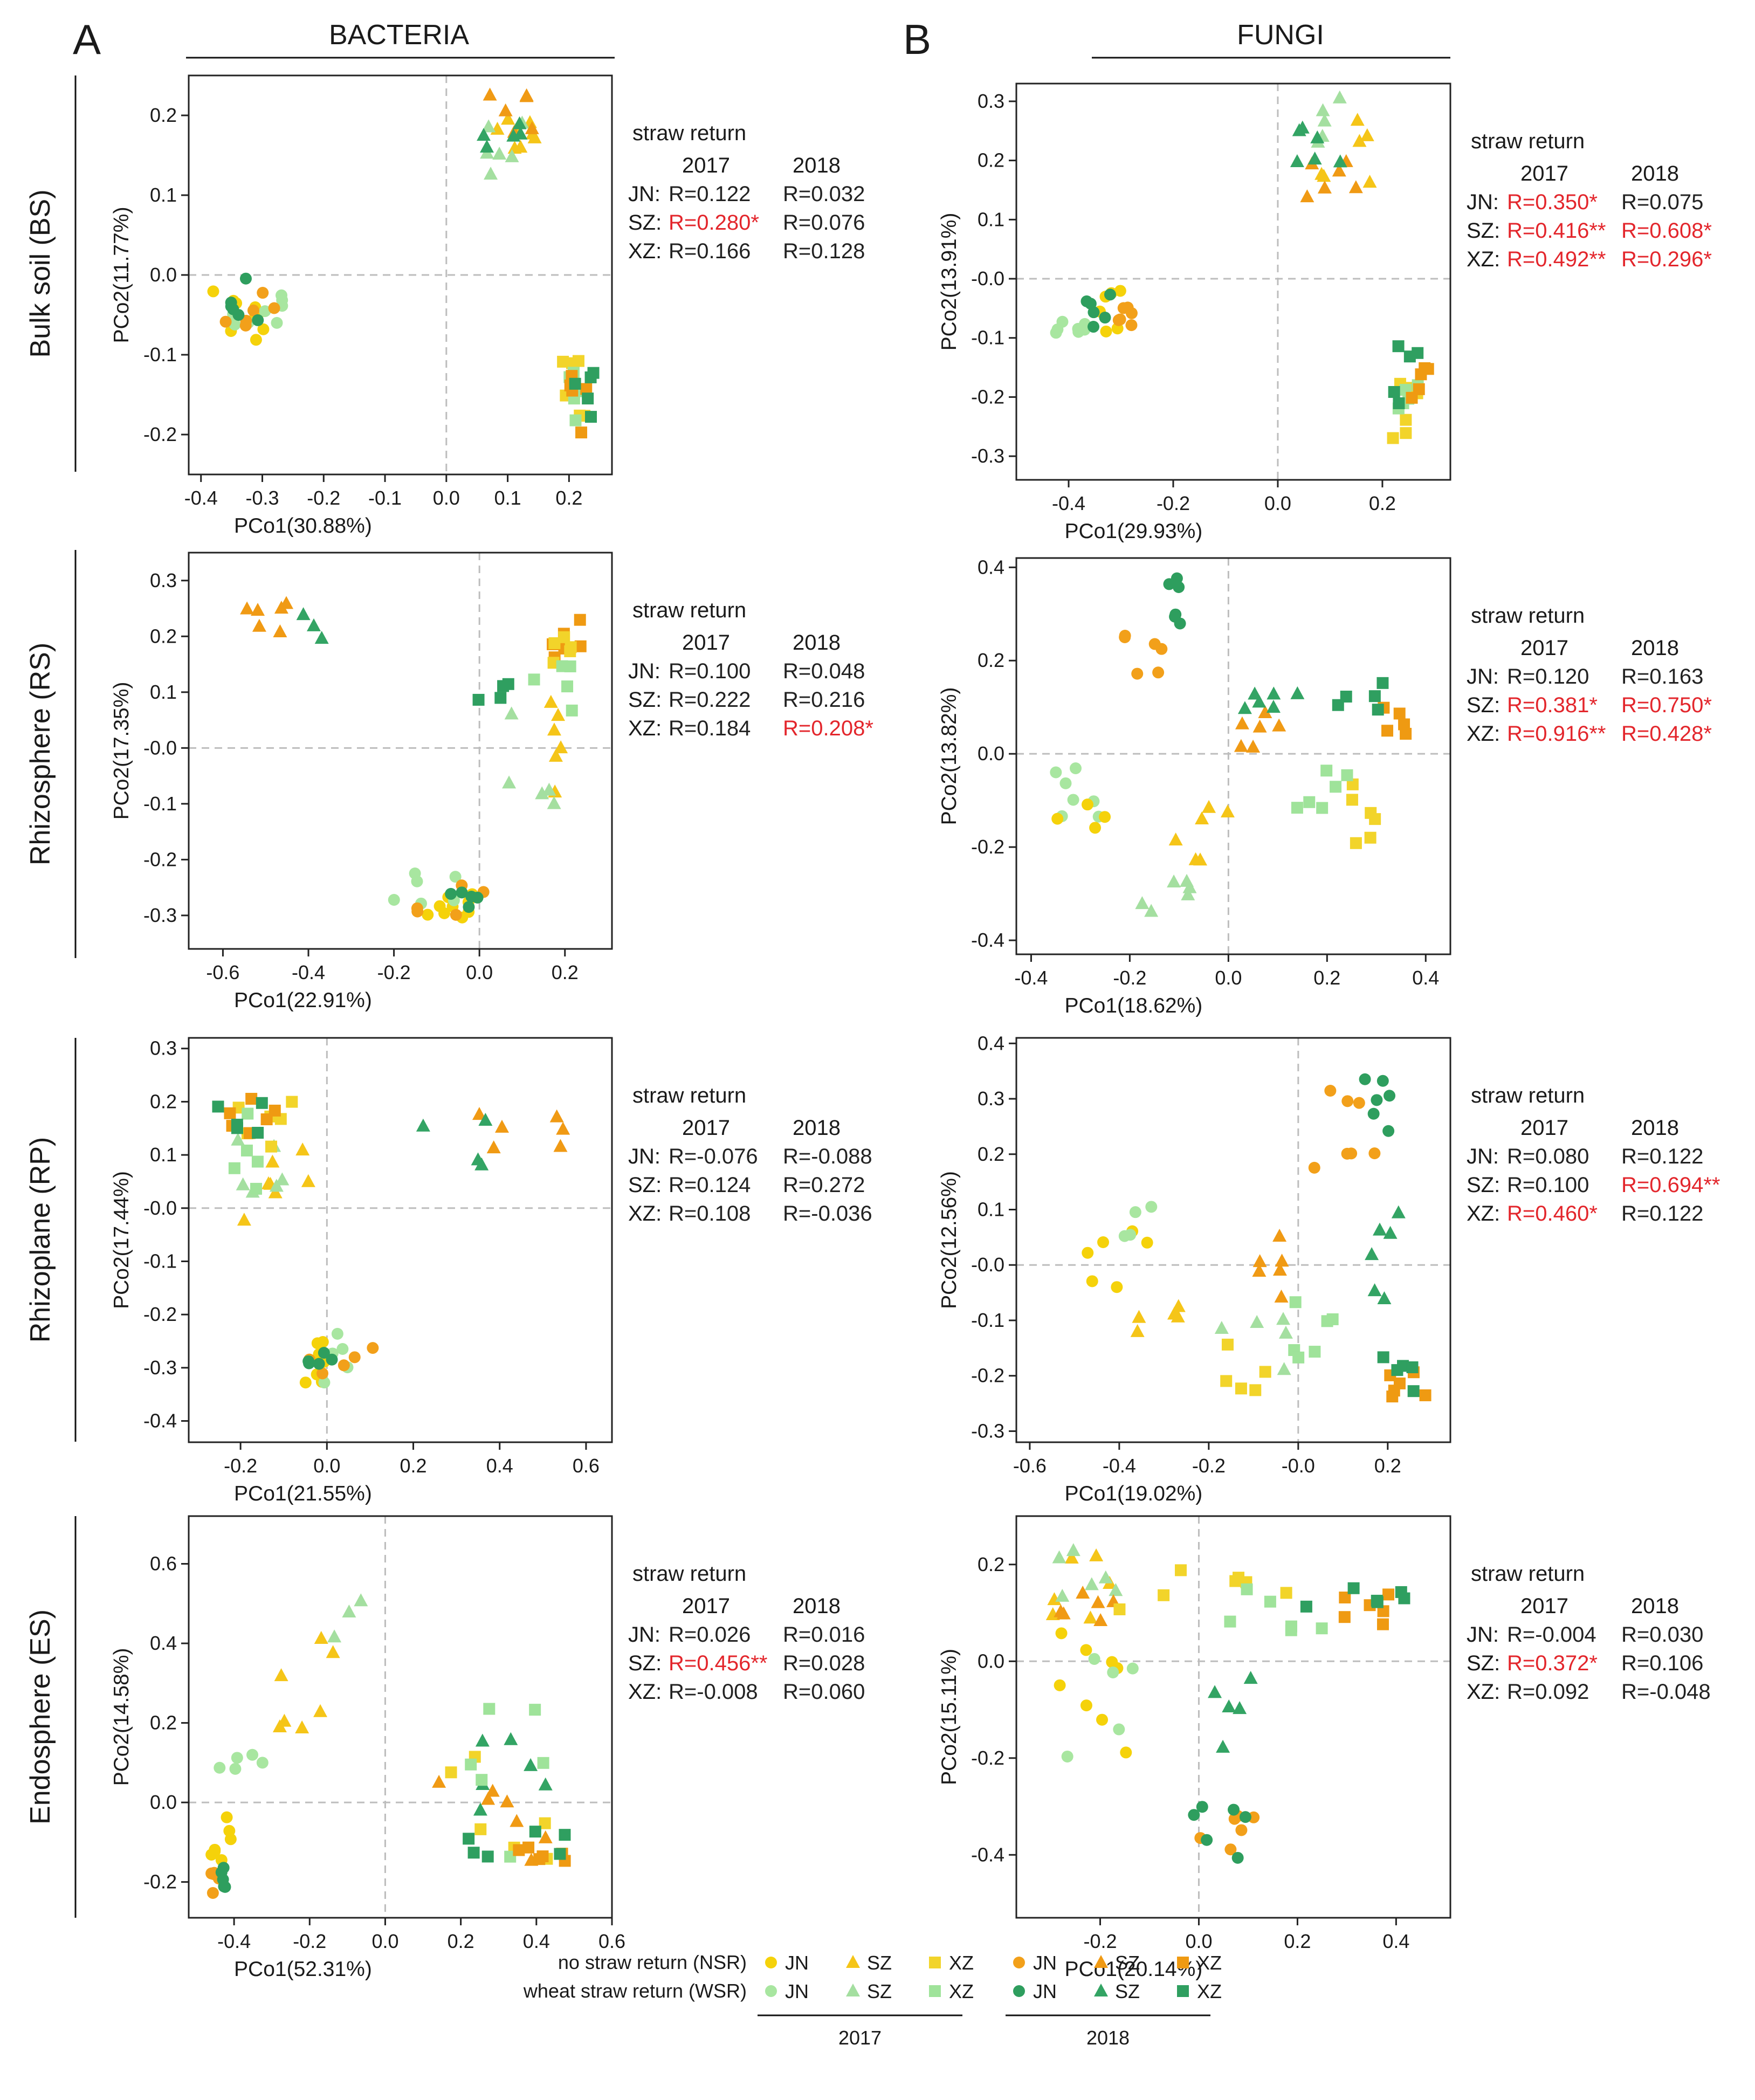 This screenshot has width=1755, height=2100. Describe the element at coordinates (1552, 202) in the screenshot. I see `stats-value: R=0.350*` at that location.